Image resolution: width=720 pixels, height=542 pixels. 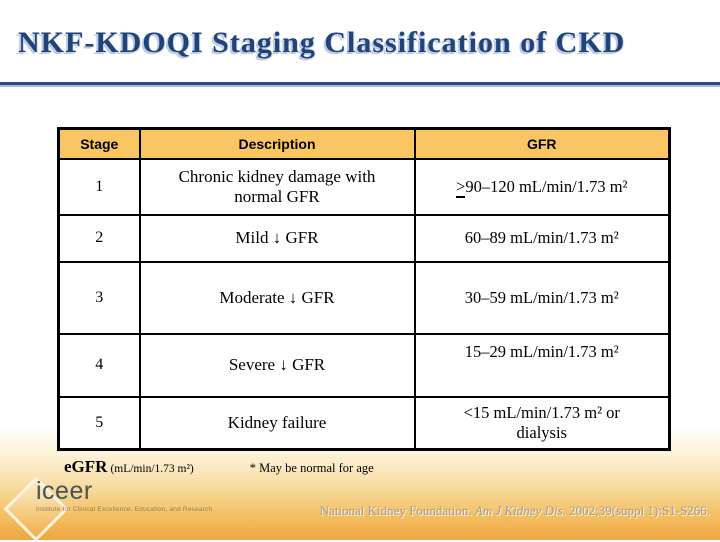 I want to click on gfr-cell: >90–120 mL/min/1.73 m², so click(x=542, y=186).